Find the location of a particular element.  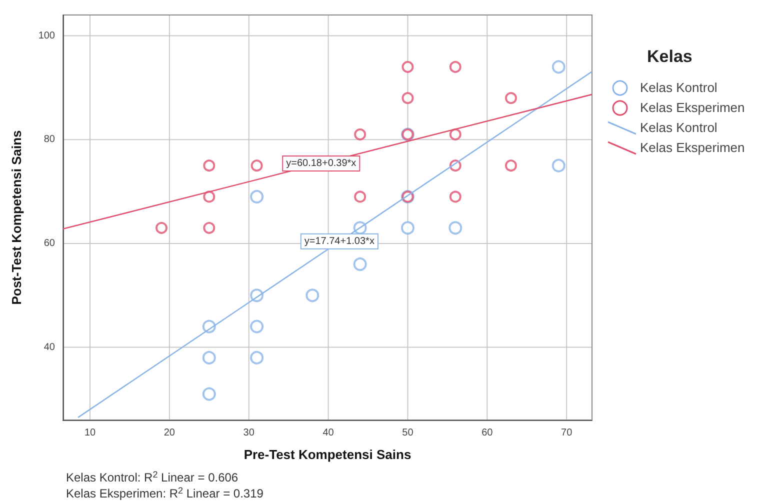

y-tick-label: 80 is located at coordinates (50, 140).